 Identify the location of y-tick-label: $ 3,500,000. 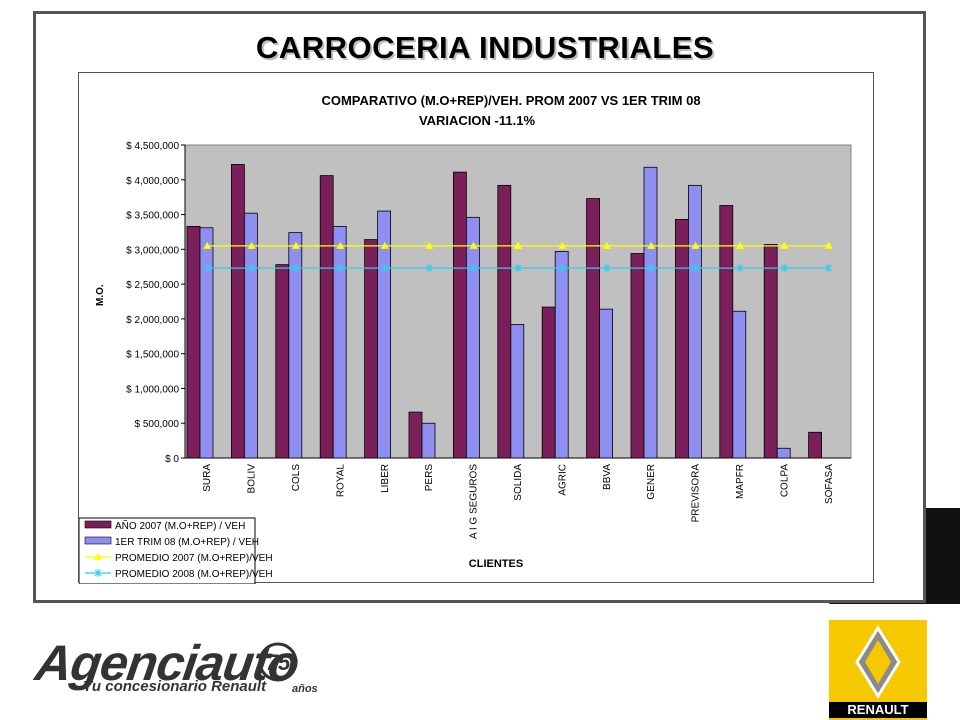
(152, 216).